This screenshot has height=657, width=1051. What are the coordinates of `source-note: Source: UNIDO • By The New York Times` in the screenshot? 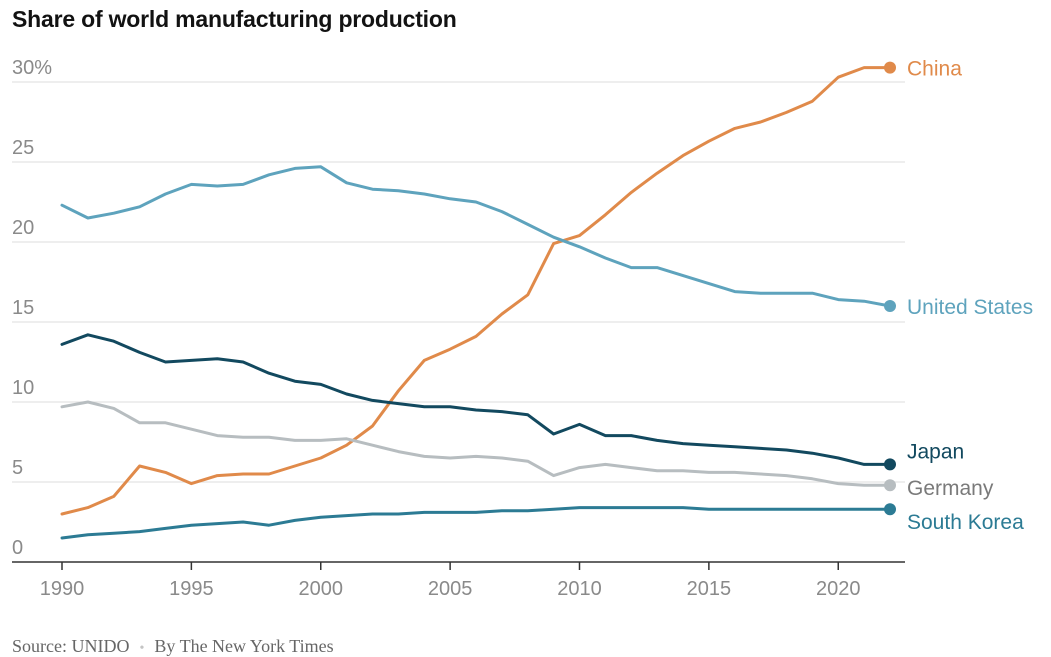 It's located at (173, 646).